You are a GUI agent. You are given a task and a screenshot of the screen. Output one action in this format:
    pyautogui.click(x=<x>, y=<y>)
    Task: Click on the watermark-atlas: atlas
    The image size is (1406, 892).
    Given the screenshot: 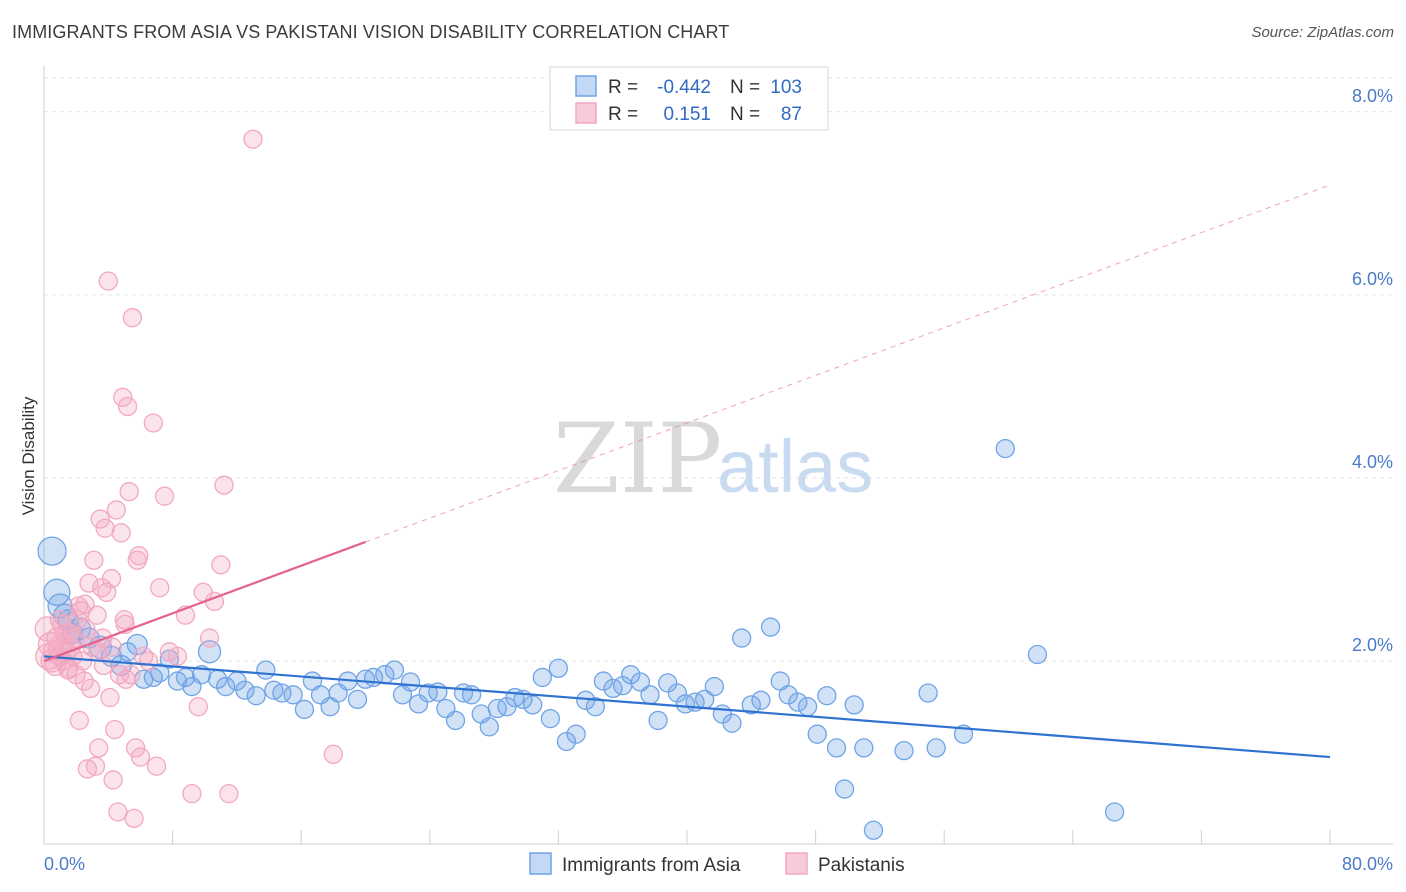 What is the action you would take?
    pyautogui.click(x=795, y=466)
    